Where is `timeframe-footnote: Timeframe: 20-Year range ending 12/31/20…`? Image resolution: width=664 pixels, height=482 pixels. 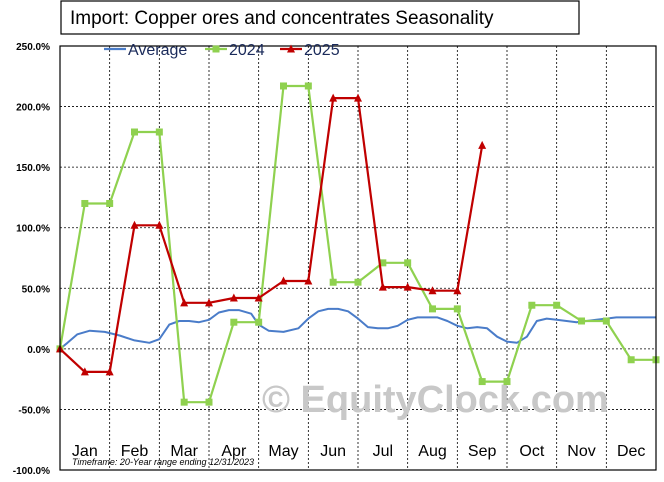 timeframe-footnote: Timeframe: 20-Year range ending 12/31/20… is located at coordinates (163, 462).